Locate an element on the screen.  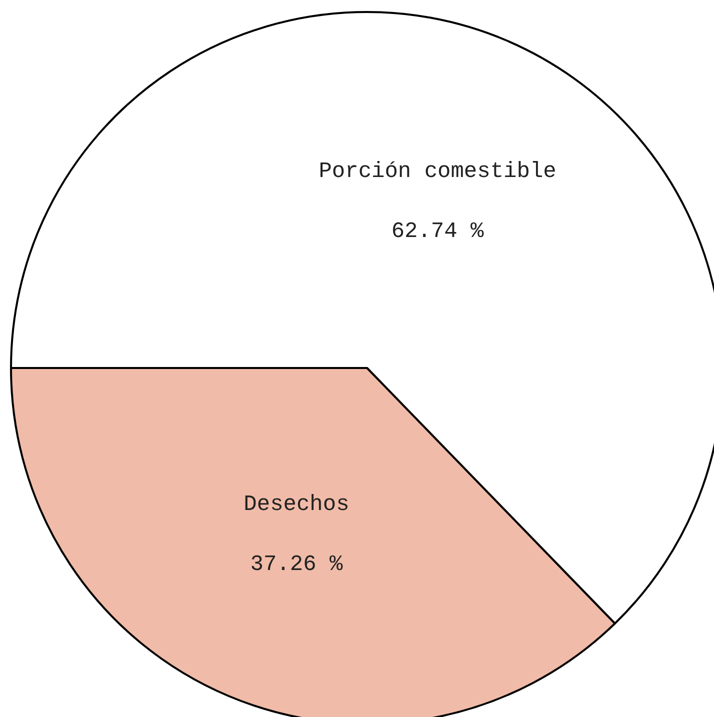
data-label: 62.74 % is located at coordinates (438, 231).